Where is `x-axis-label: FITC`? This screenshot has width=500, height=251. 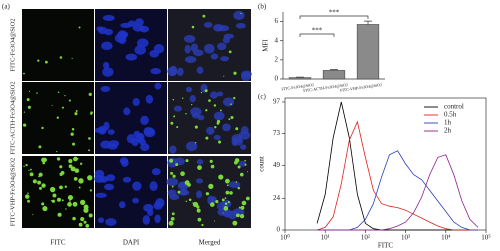
x-axis-label: FITC is located at coordinates (386, 246).